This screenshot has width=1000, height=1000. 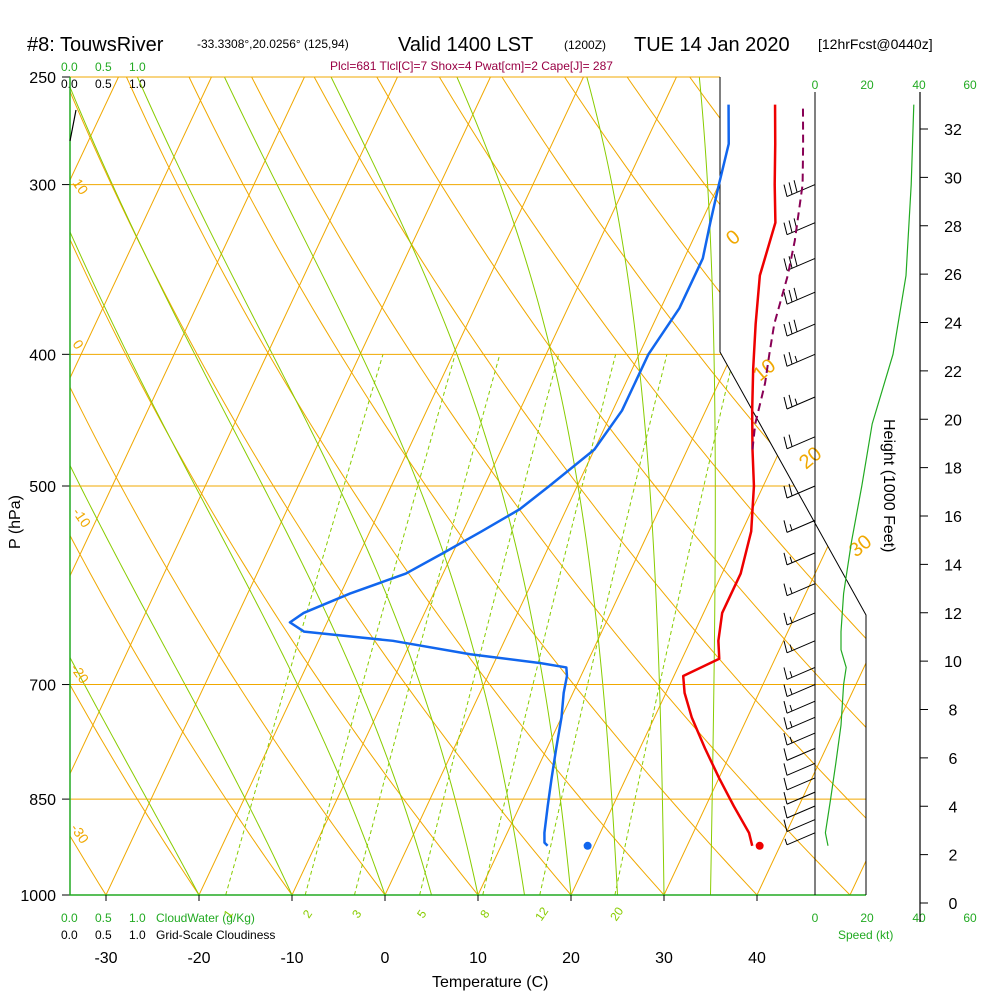 I want to click on height-tick-label-2: 2, so click(x=953, y=856).